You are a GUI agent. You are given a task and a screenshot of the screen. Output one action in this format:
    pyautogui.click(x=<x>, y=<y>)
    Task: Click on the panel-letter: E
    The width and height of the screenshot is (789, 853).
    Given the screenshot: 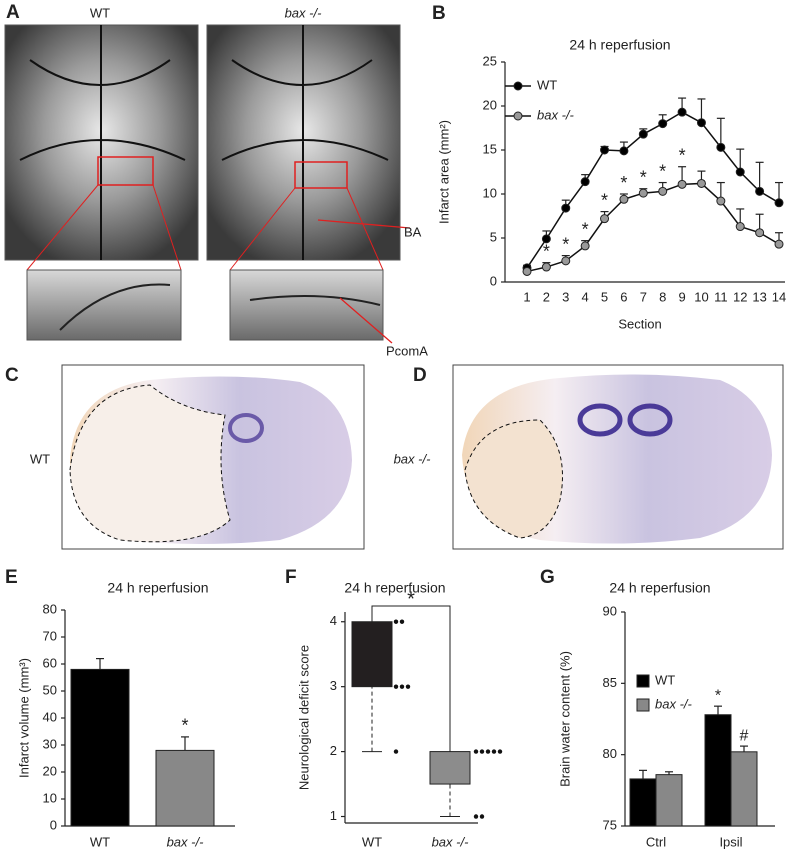 What is the action you would take?
    pyautogui.click(x=11, y=577)
    